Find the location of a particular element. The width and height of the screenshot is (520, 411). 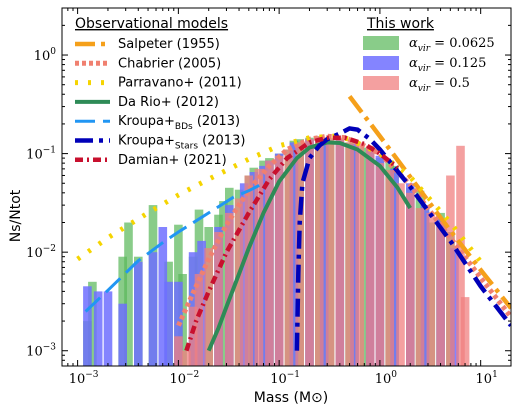

y-axis-label: Ns/Ntot is located at coordinates (16, 215).